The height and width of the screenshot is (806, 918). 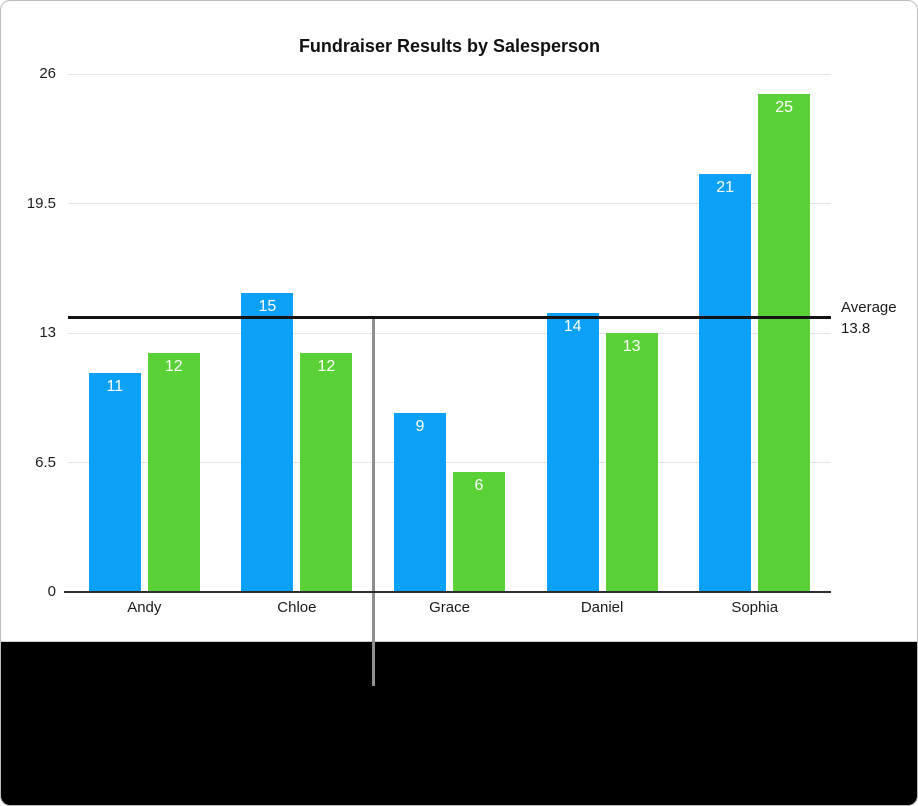 What do you see at coordinates (267, 307) in the screenshot?
I see `bar-value-label: 15` at bounding box center [267, 307].